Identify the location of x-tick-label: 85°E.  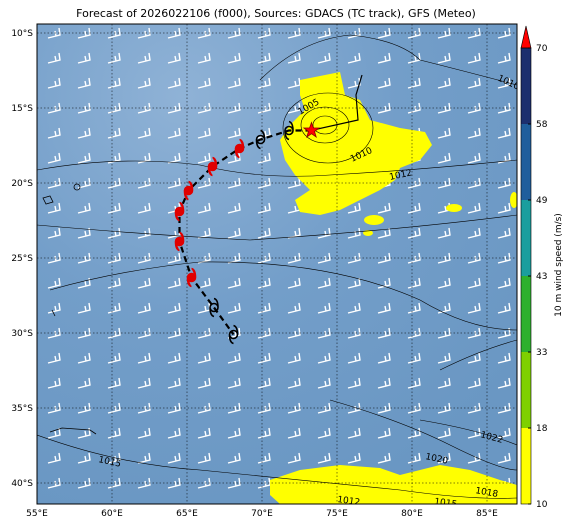
(487, 514).